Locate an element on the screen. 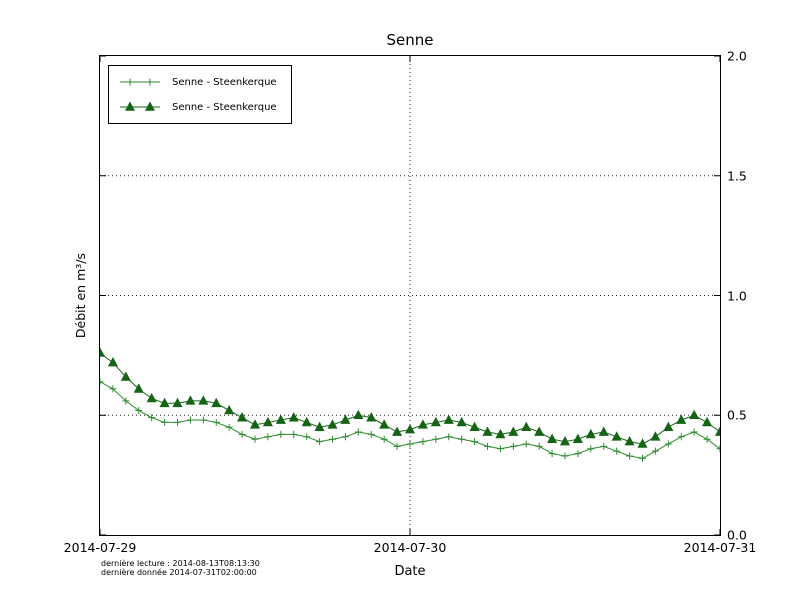 The width and height of the screenshot is (800, 600). x-tick-label: 2014-07-29 is located at coordinates (100, 547).